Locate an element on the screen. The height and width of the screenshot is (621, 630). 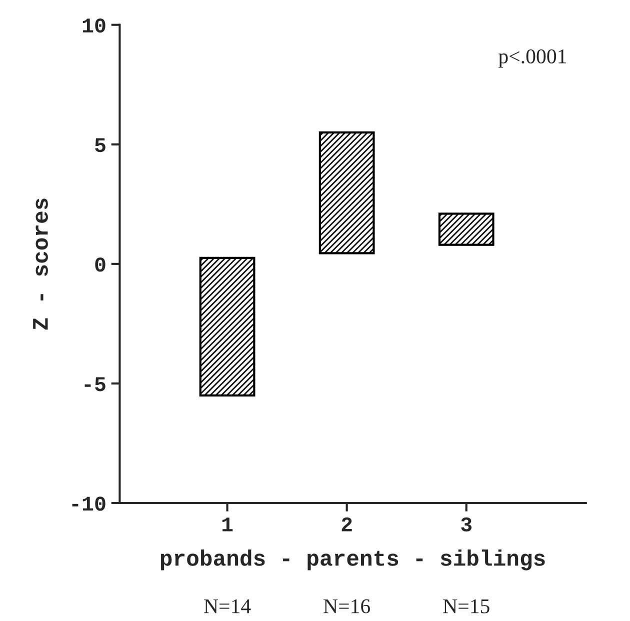
y-tick-label: 10 is located at coordinates (94, 25).